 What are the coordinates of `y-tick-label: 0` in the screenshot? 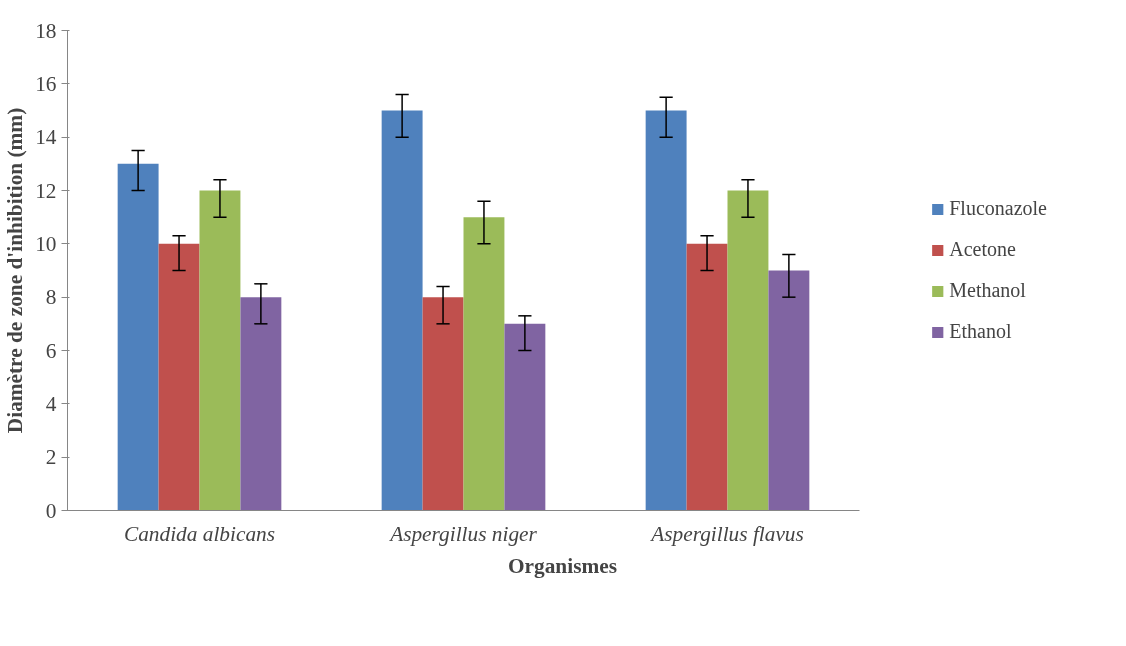 It's located at (51, 510).